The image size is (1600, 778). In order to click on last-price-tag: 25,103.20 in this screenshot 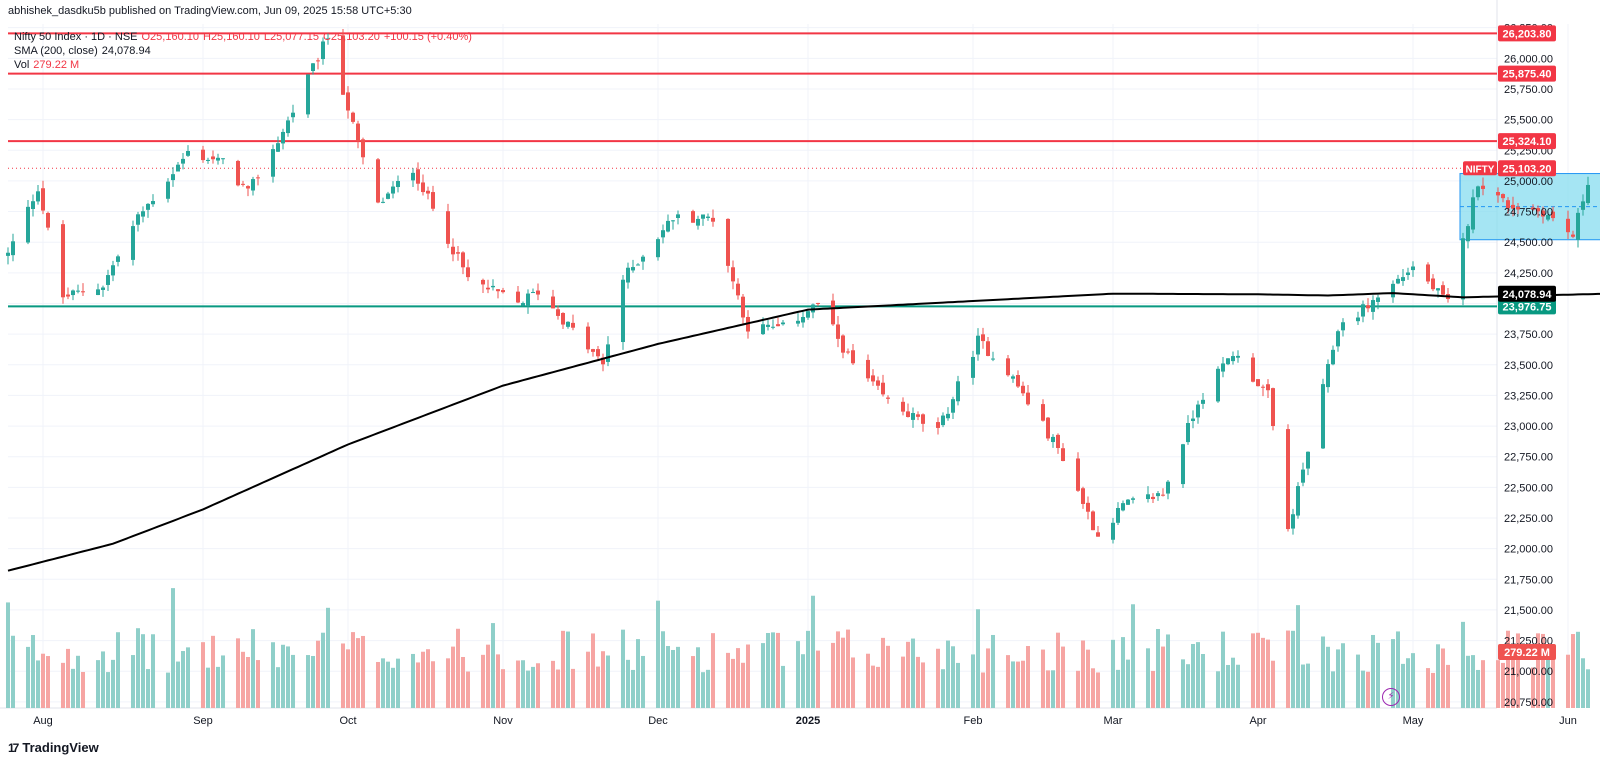, I will do `click(1527, 169)`.